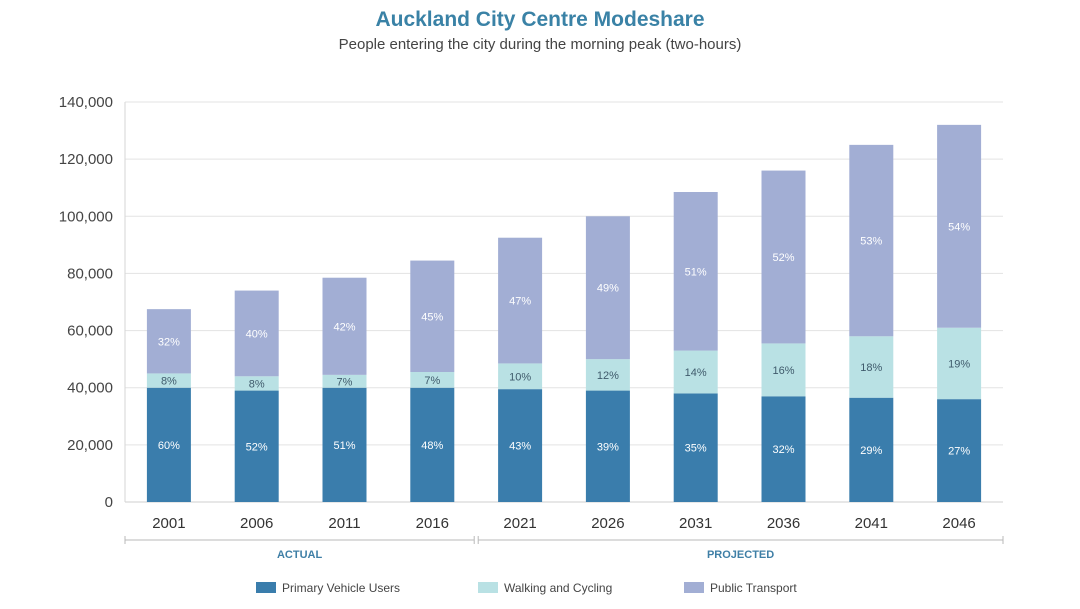 This screenshot has width=1080, height=609. I want to click on data-label: 40%, so click(257, 334).